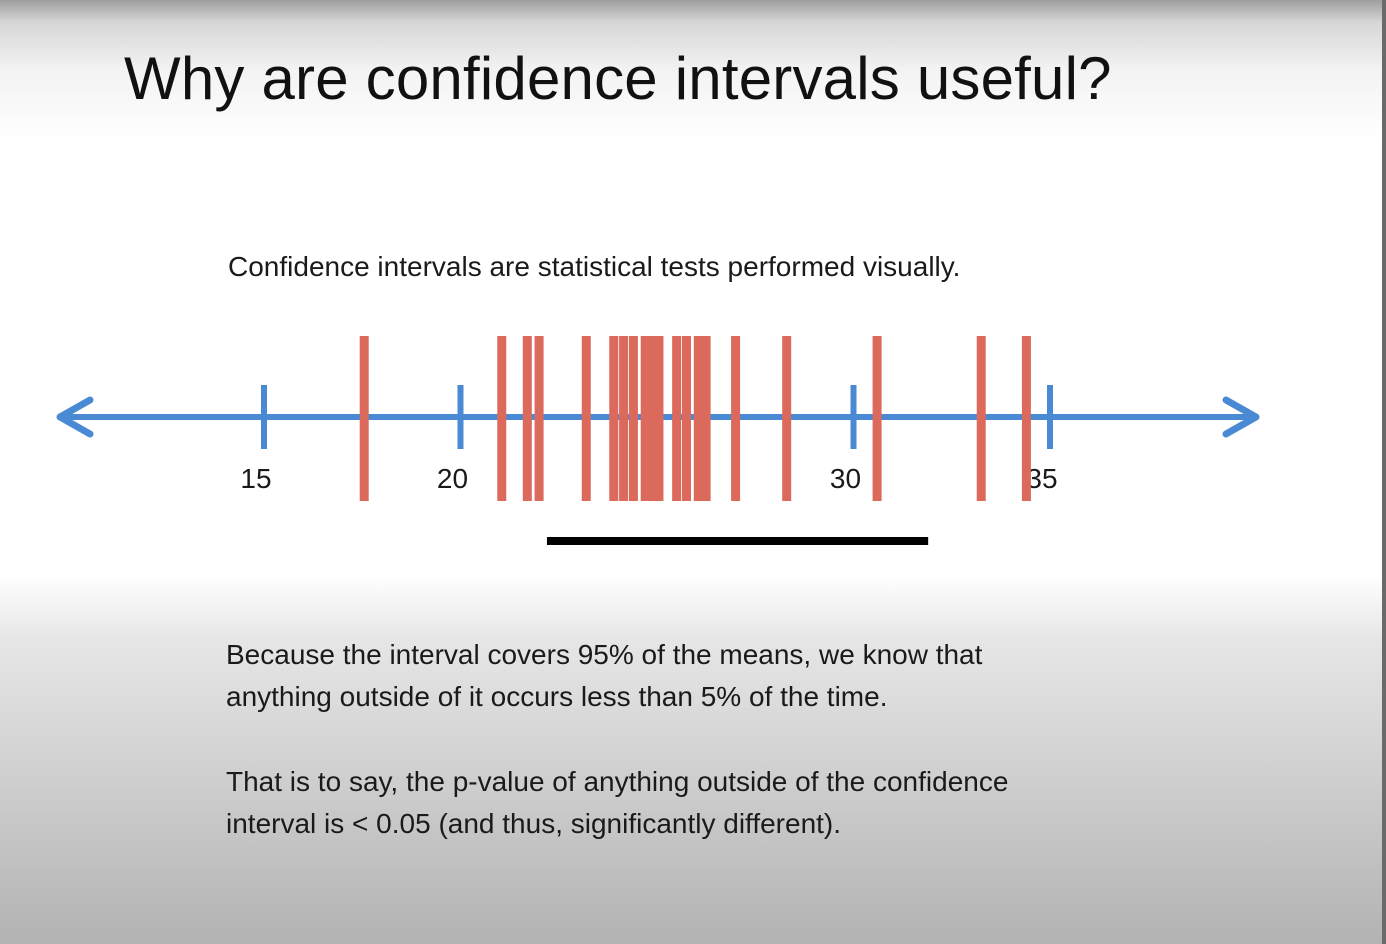 The height and width of the screenshot is (944, 1386). What do you see at coordinates (255, 478) in the screenshot?
I see `tick-label-15: 15` at bounding box center [255, 478].